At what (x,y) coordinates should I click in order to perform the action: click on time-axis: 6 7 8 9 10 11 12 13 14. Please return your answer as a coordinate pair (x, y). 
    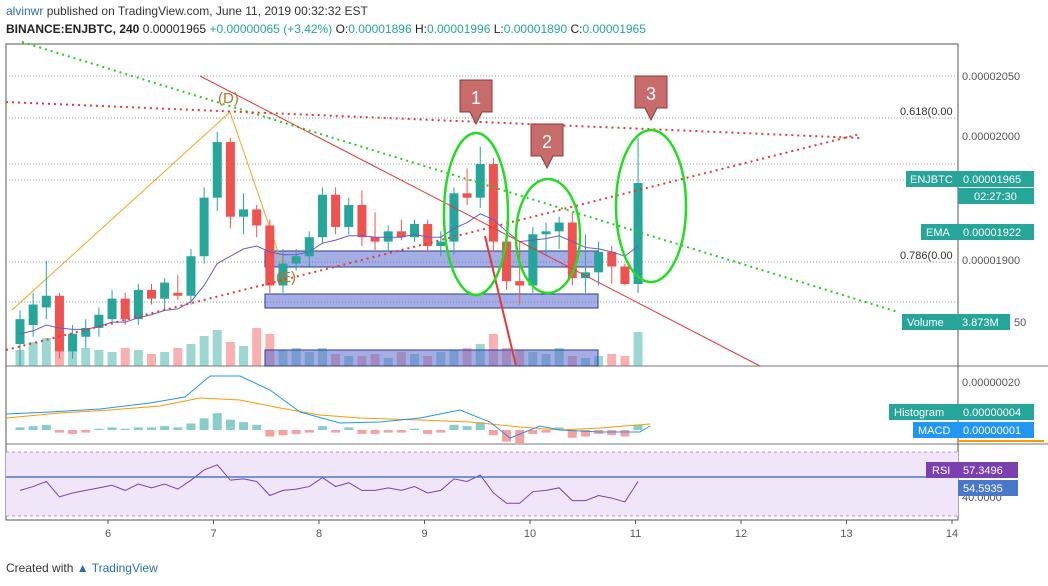
    Looking at the image, I should click on (531, 530).